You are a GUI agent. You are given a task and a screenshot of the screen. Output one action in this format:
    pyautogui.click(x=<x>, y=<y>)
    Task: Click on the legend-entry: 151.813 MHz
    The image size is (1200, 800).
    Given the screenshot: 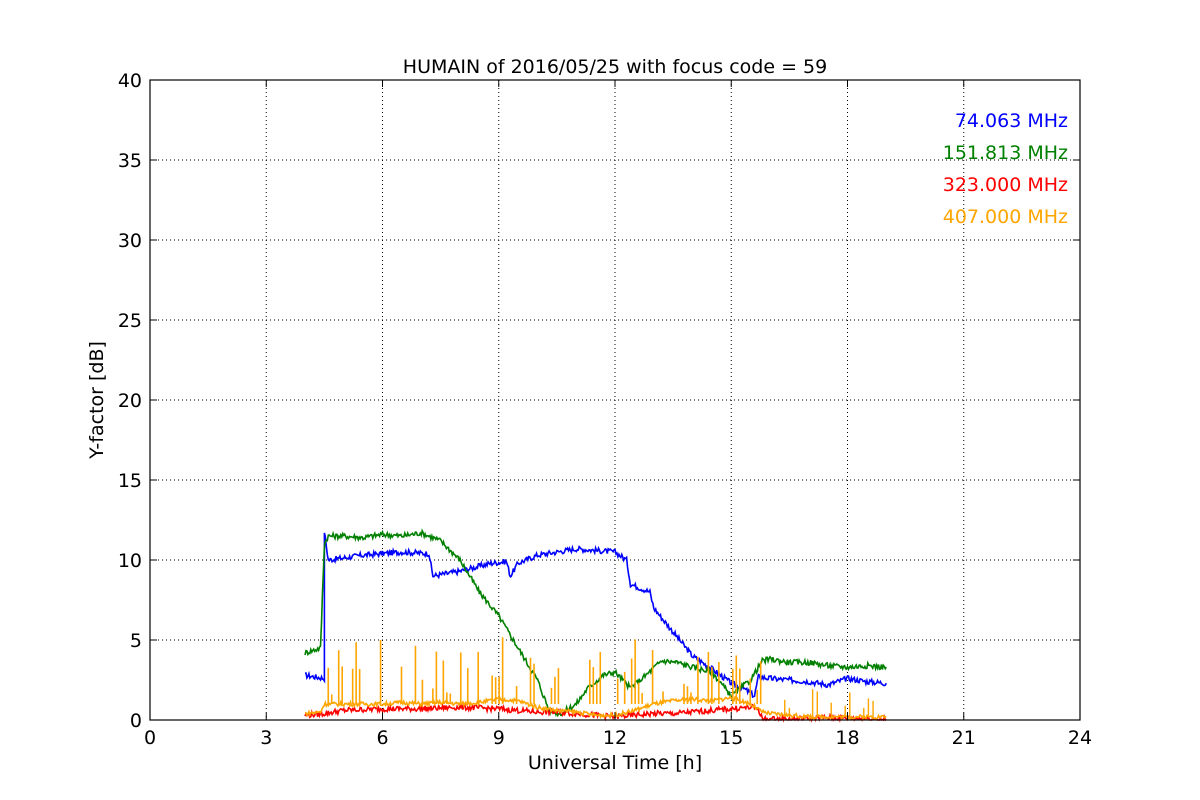 What is the action you would take?
    pyautogui.click(x=1005, y=153)
    